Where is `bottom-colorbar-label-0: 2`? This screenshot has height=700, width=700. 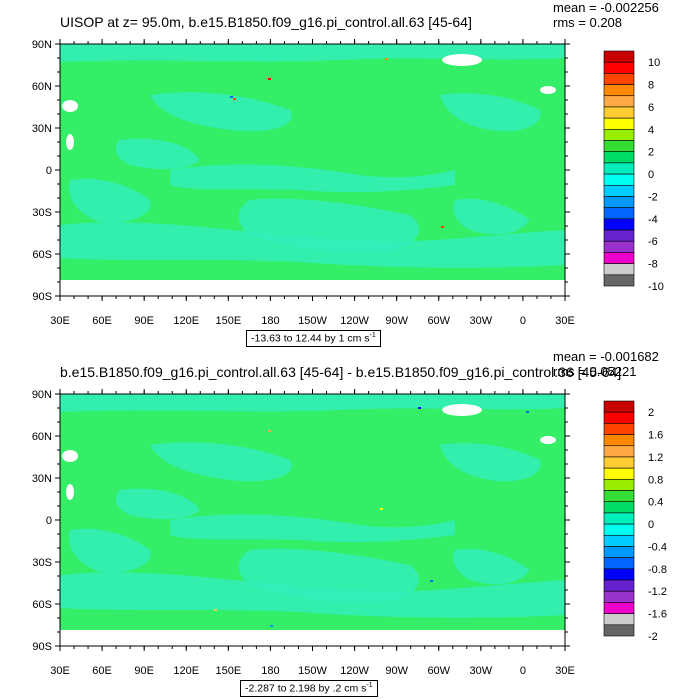
bottom-colorbar-label-0: 2 is located at coordinates (651, 413).